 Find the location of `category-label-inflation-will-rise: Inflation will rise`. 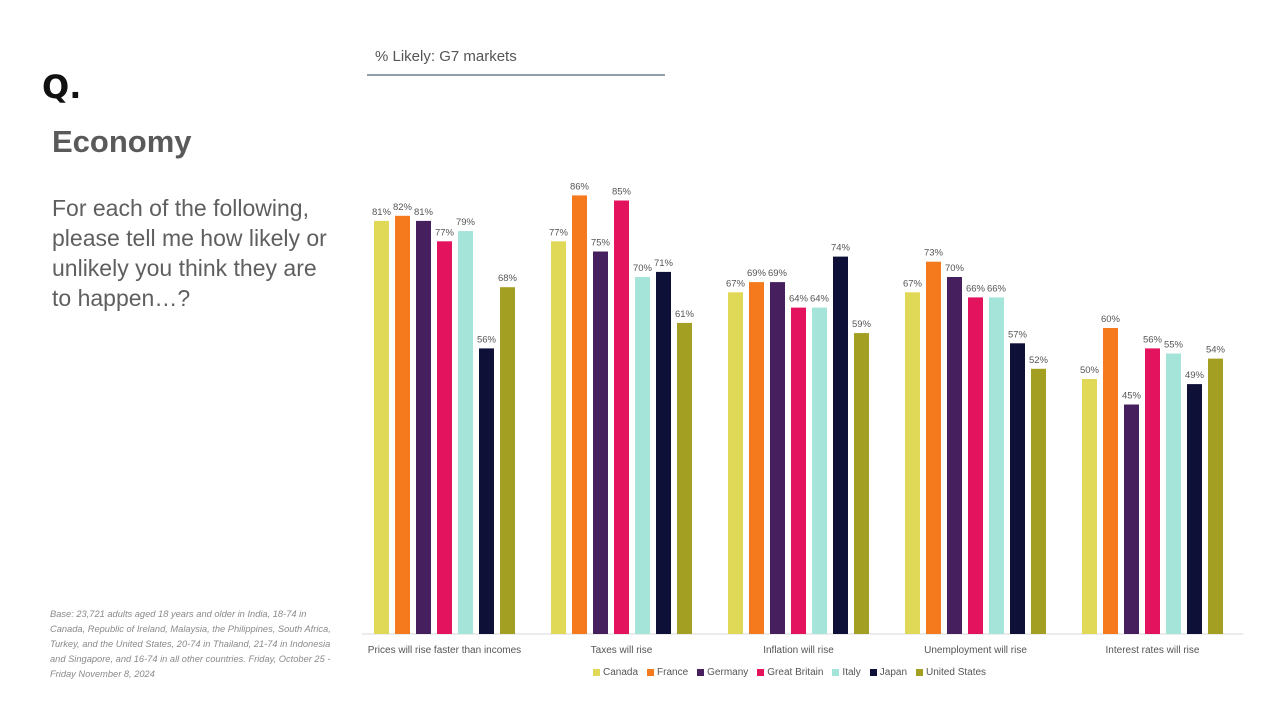

category-label-inflation-will-rise: Inflation will rise is located at coordinates (798, 650).